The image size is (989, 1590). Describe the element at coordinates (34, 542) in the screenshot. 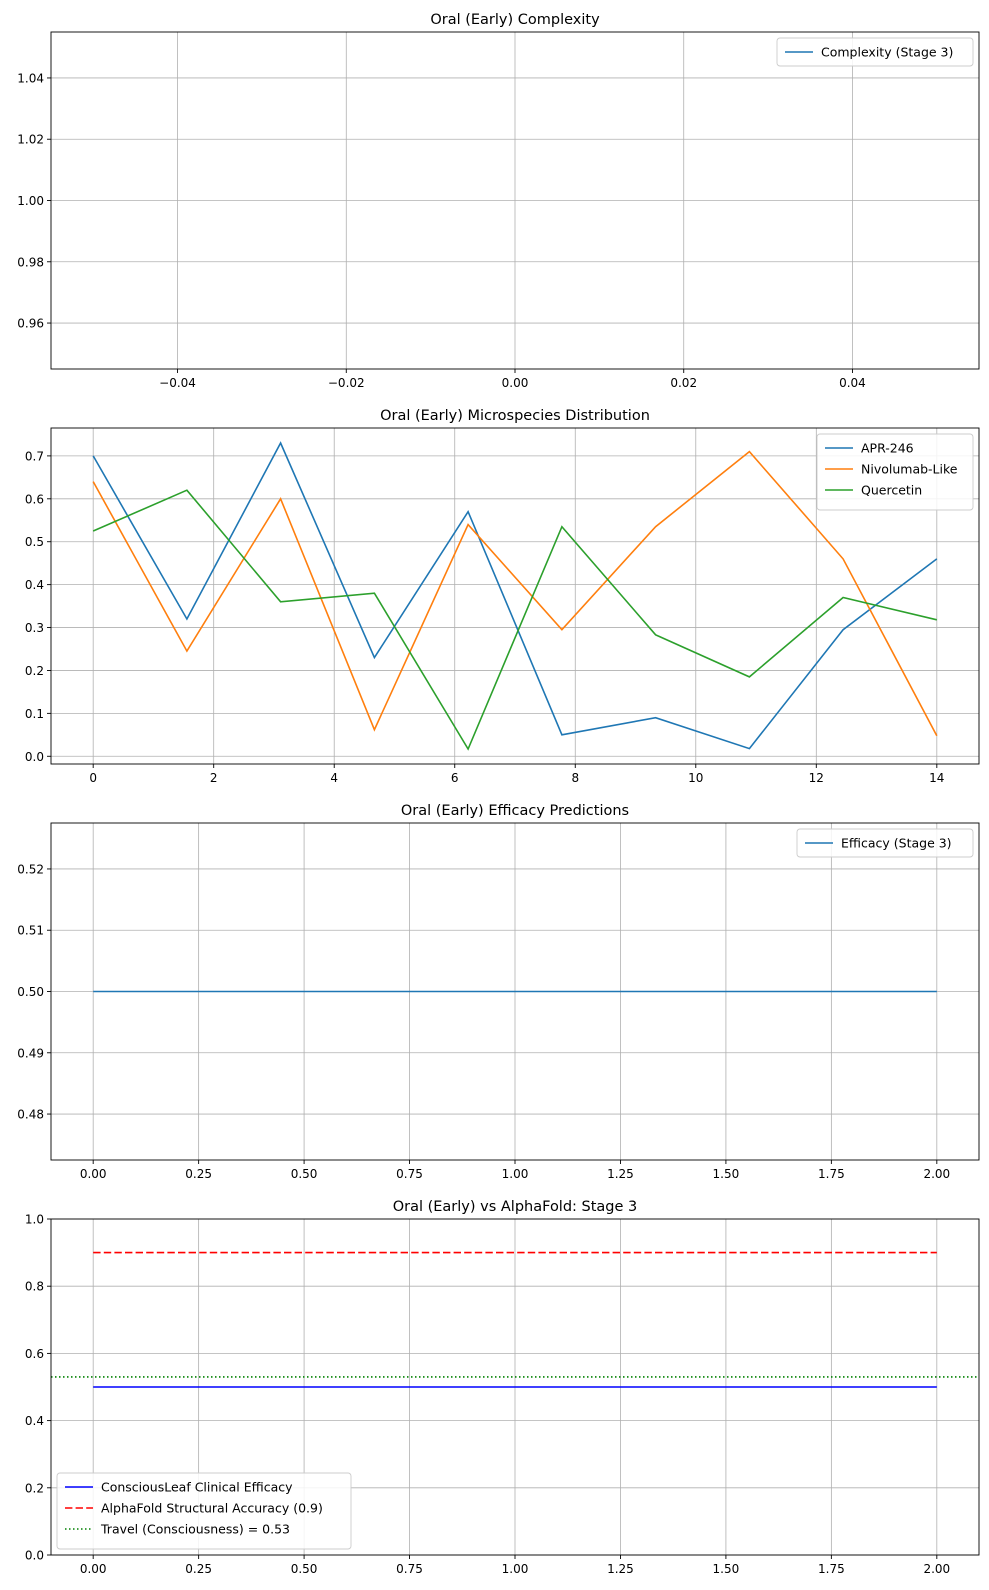

I see `y-tick-label: 0.5` at that location.